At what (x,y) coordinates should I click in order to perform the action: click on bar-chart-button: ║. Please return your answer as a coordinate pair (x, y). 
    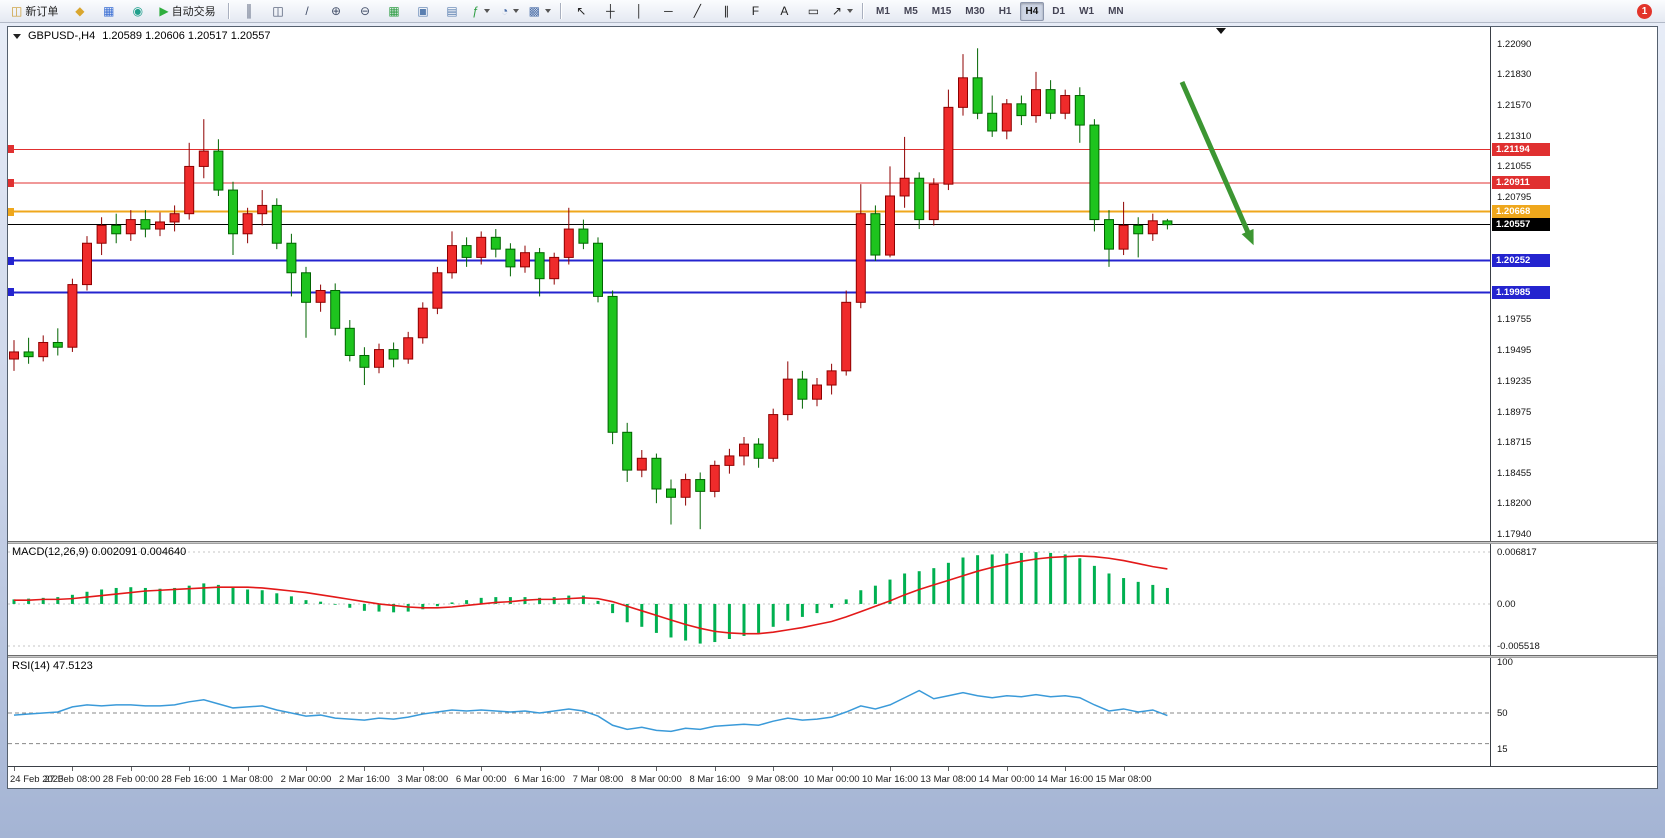
    Looking at the image, I should click on (249, 11).